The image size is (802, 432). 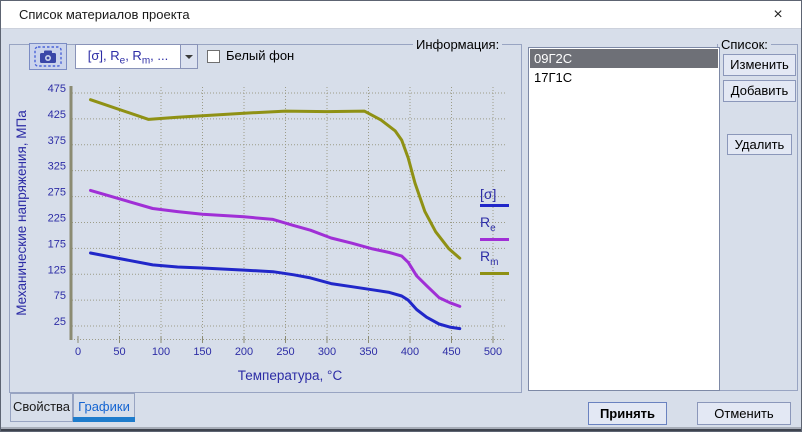 What do you see at coordinates (213, 56) in the screenshot?
I see `white-background-checkbox` at bounding box center [213, 56].